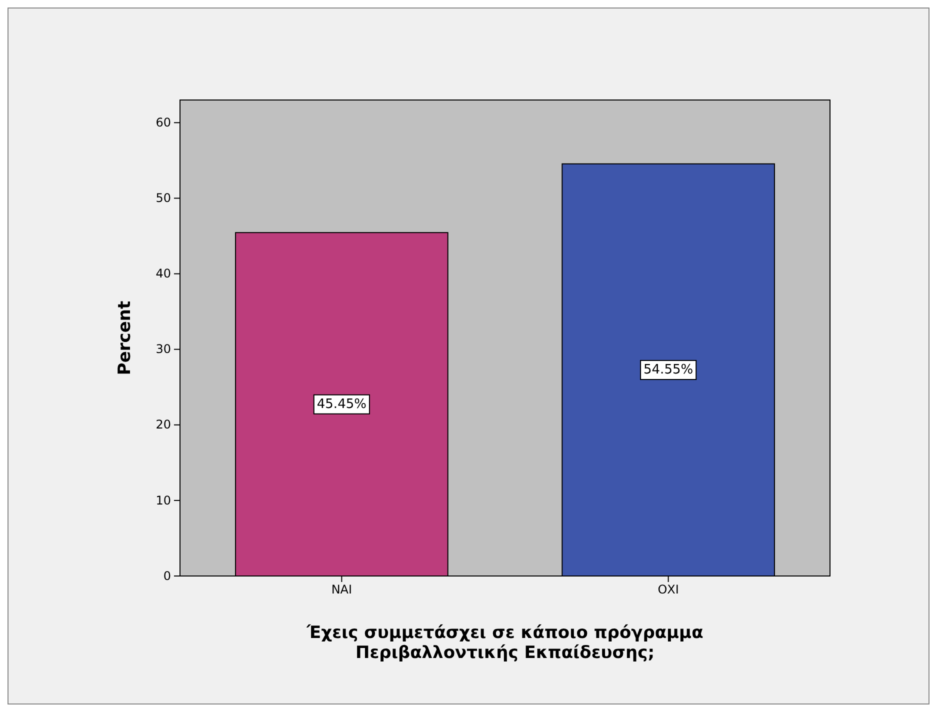 This screenshot has width=931, height=706. What do you see at coordinates (167, 575) in the screenshot?
I see `y-tick-label: 0` at bounding box center [167, 575].